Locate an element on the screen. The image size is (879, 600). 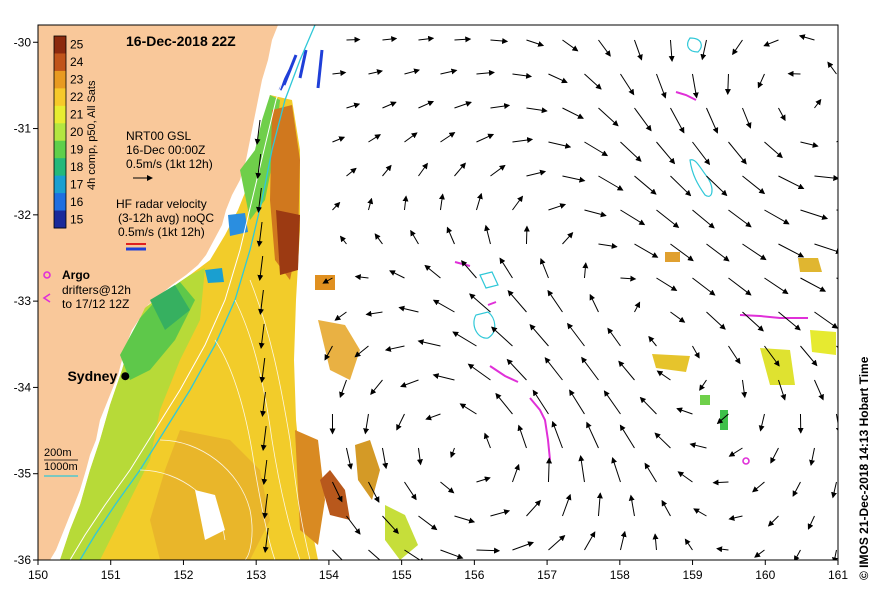
sydney-label: Sydney is located at coordinates (92, 376).